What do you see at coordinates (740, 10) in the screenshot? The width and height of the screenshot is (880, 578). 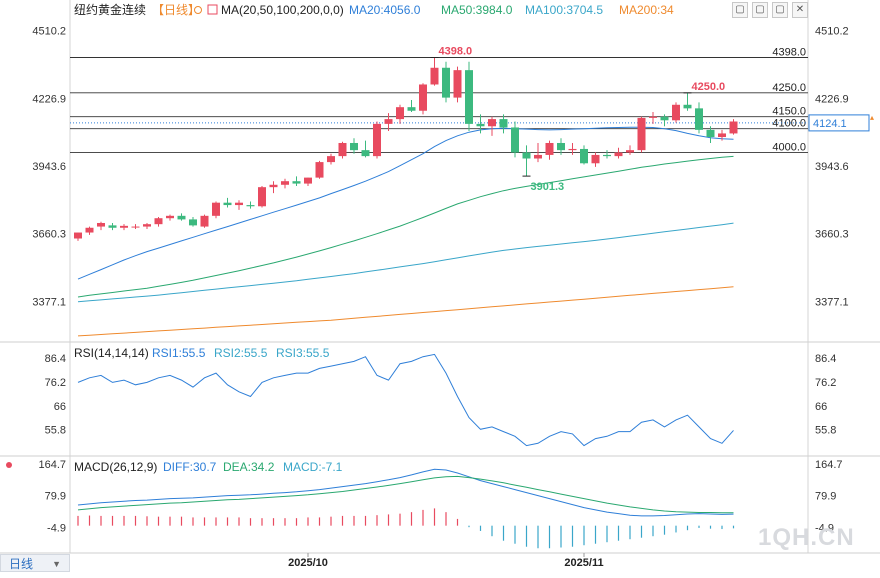 I see `layout-icon: ▢` at bounding box center [740, 10].